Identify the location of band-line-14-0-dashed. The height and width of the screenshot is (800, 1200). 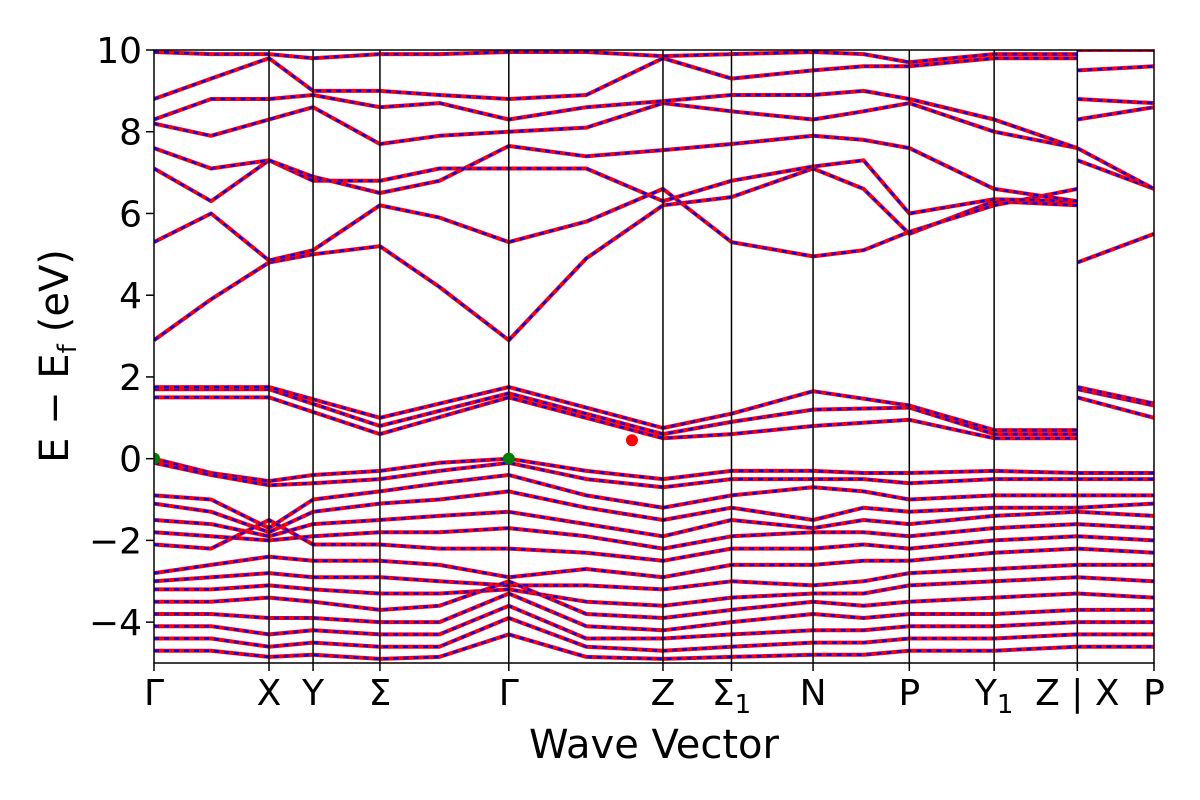
(654, 512).